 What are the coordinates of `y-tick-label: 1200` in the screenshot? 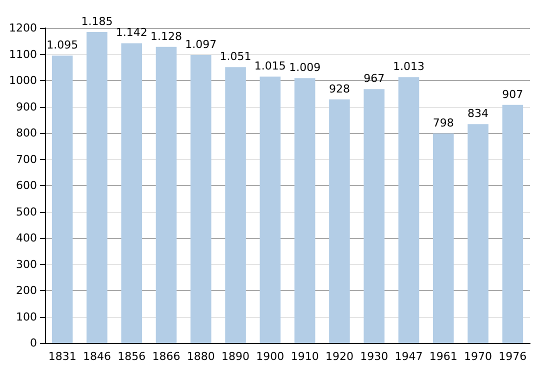 It's located at (23, 28).